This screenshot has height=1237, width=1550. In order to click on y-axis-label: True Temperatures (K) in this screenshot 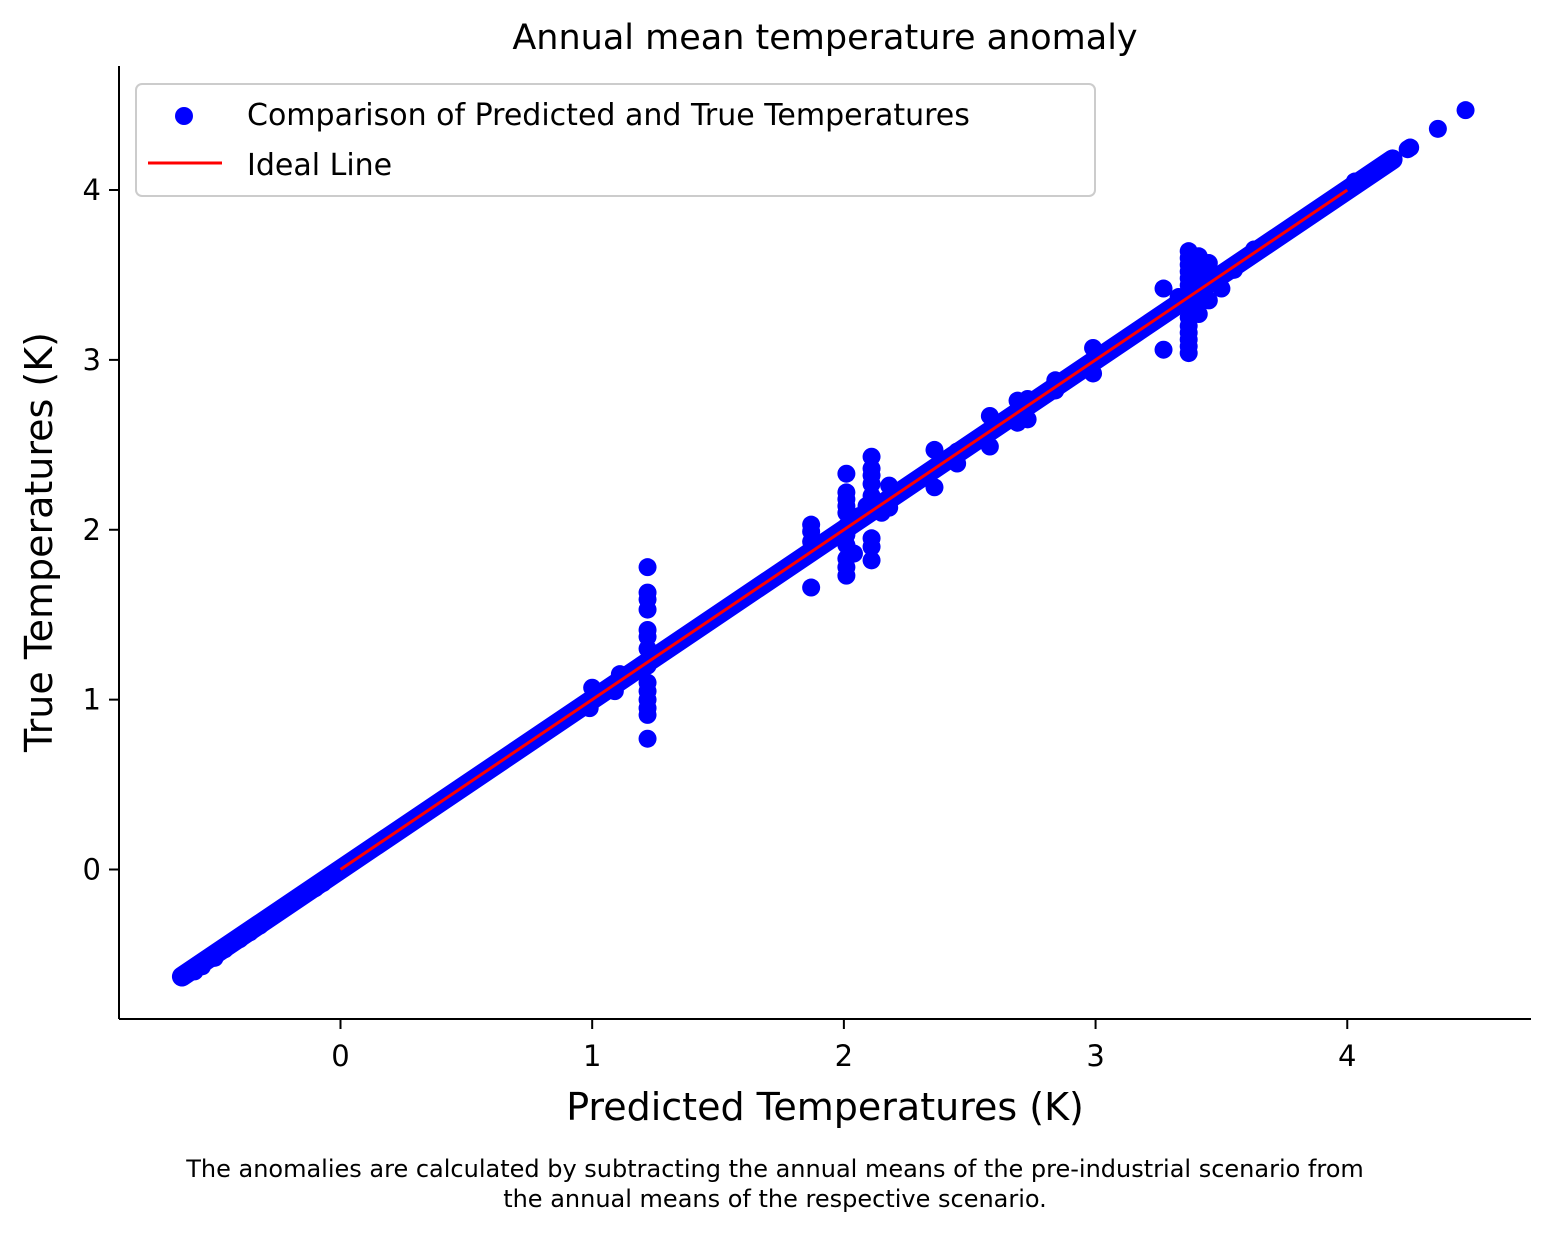, I will do `click(39, 542)`.